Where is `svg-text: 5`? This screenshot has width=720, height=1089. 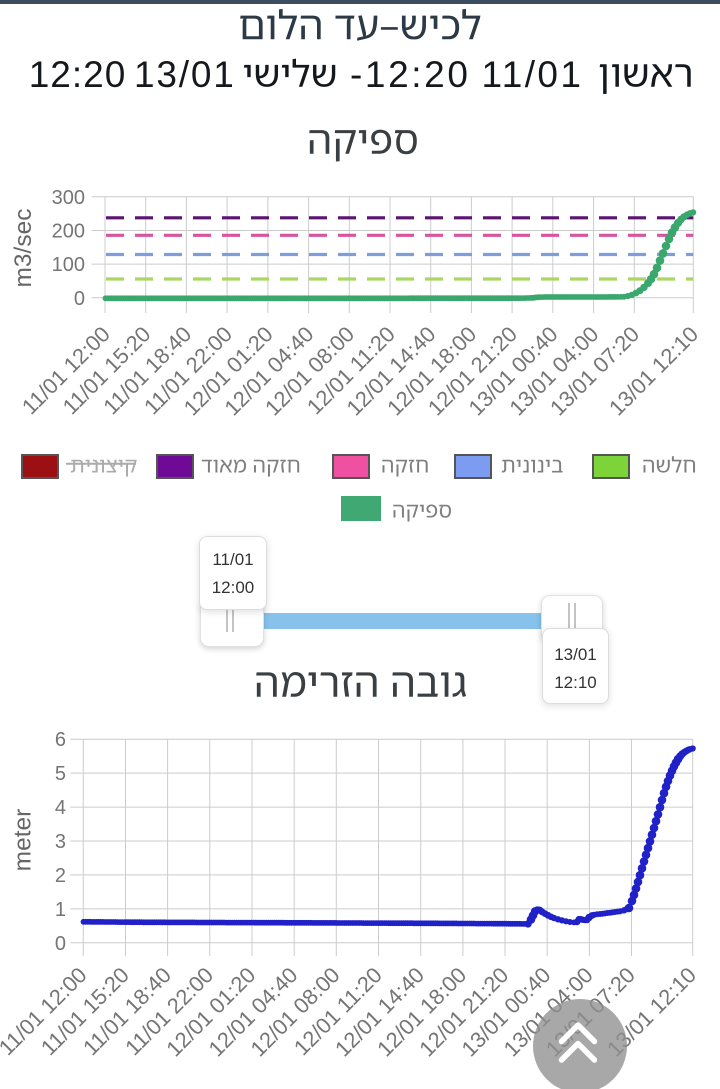 svg-text: 5 is located at coordinates (60, 774).